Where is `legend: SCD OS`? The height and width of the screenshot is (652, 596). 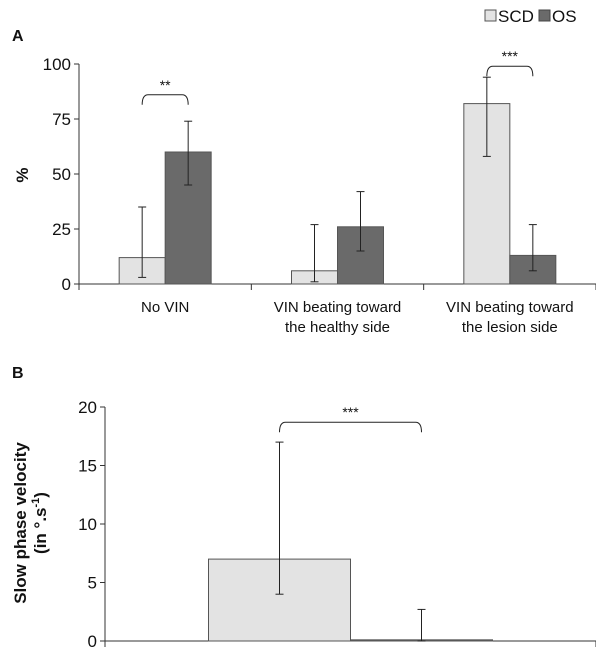
legend: SCD OS is located at coordinates (530, 16).